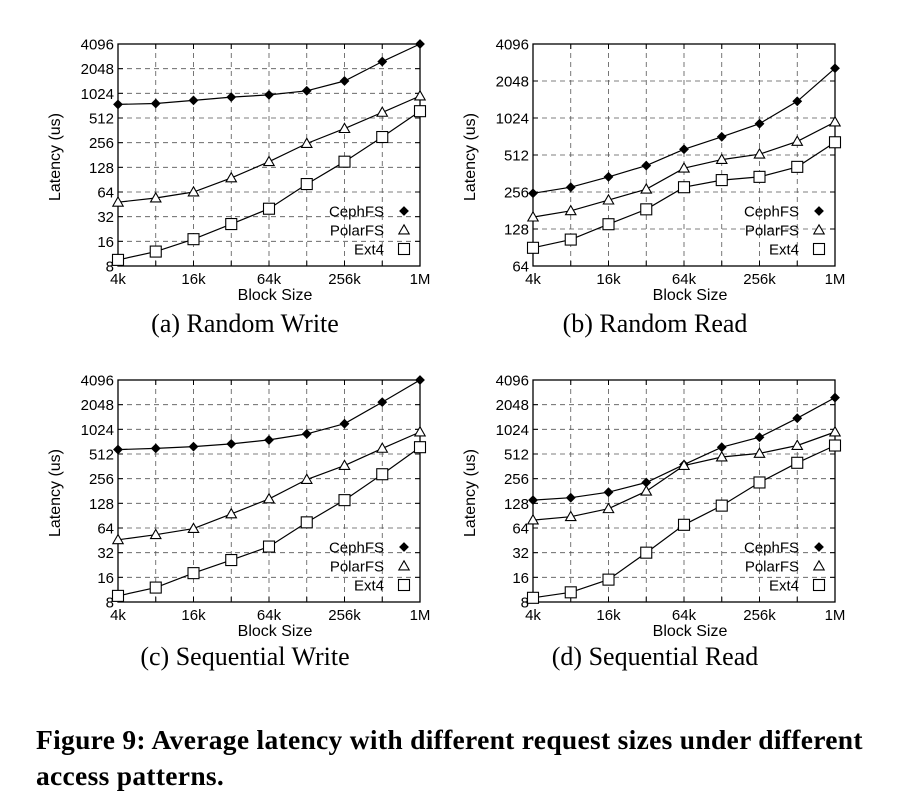 This screenshot has width=904, height=796. Describe the element at coordinates (357, 567) in the screenshot. I see `legend-label: PolarFS` at that location.